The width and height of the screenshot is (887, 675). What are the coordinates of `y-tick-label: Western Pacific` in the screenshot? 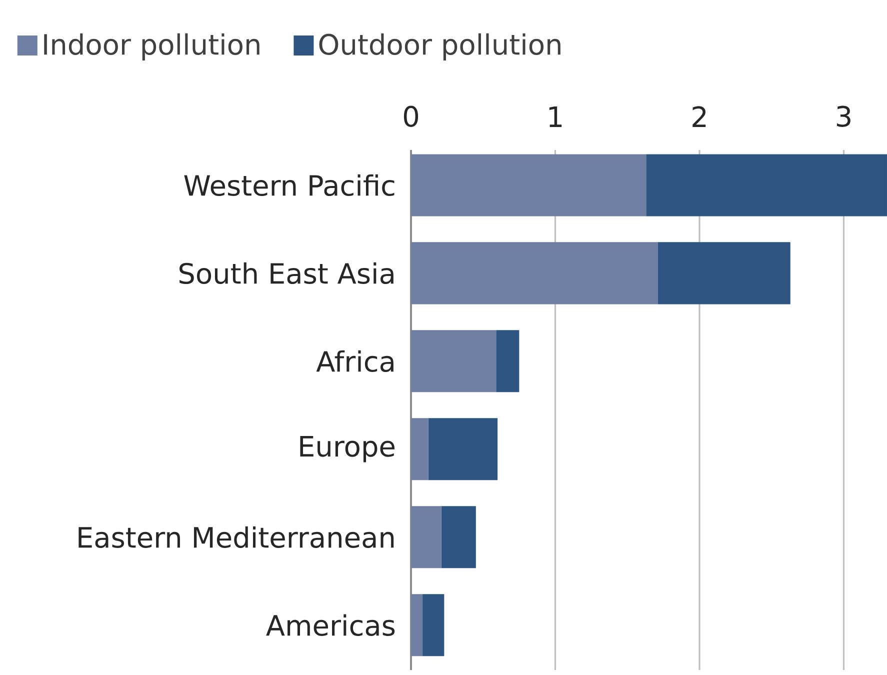 It's located at (289, 185).